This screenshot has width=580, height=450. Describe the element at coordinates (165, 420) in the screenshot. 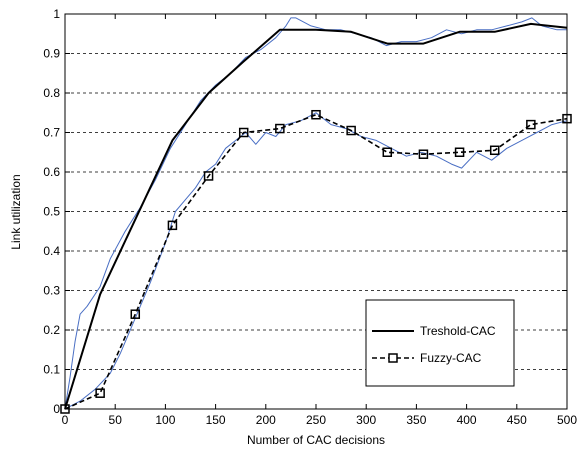

I see `x-tick-label: 100` at that location.